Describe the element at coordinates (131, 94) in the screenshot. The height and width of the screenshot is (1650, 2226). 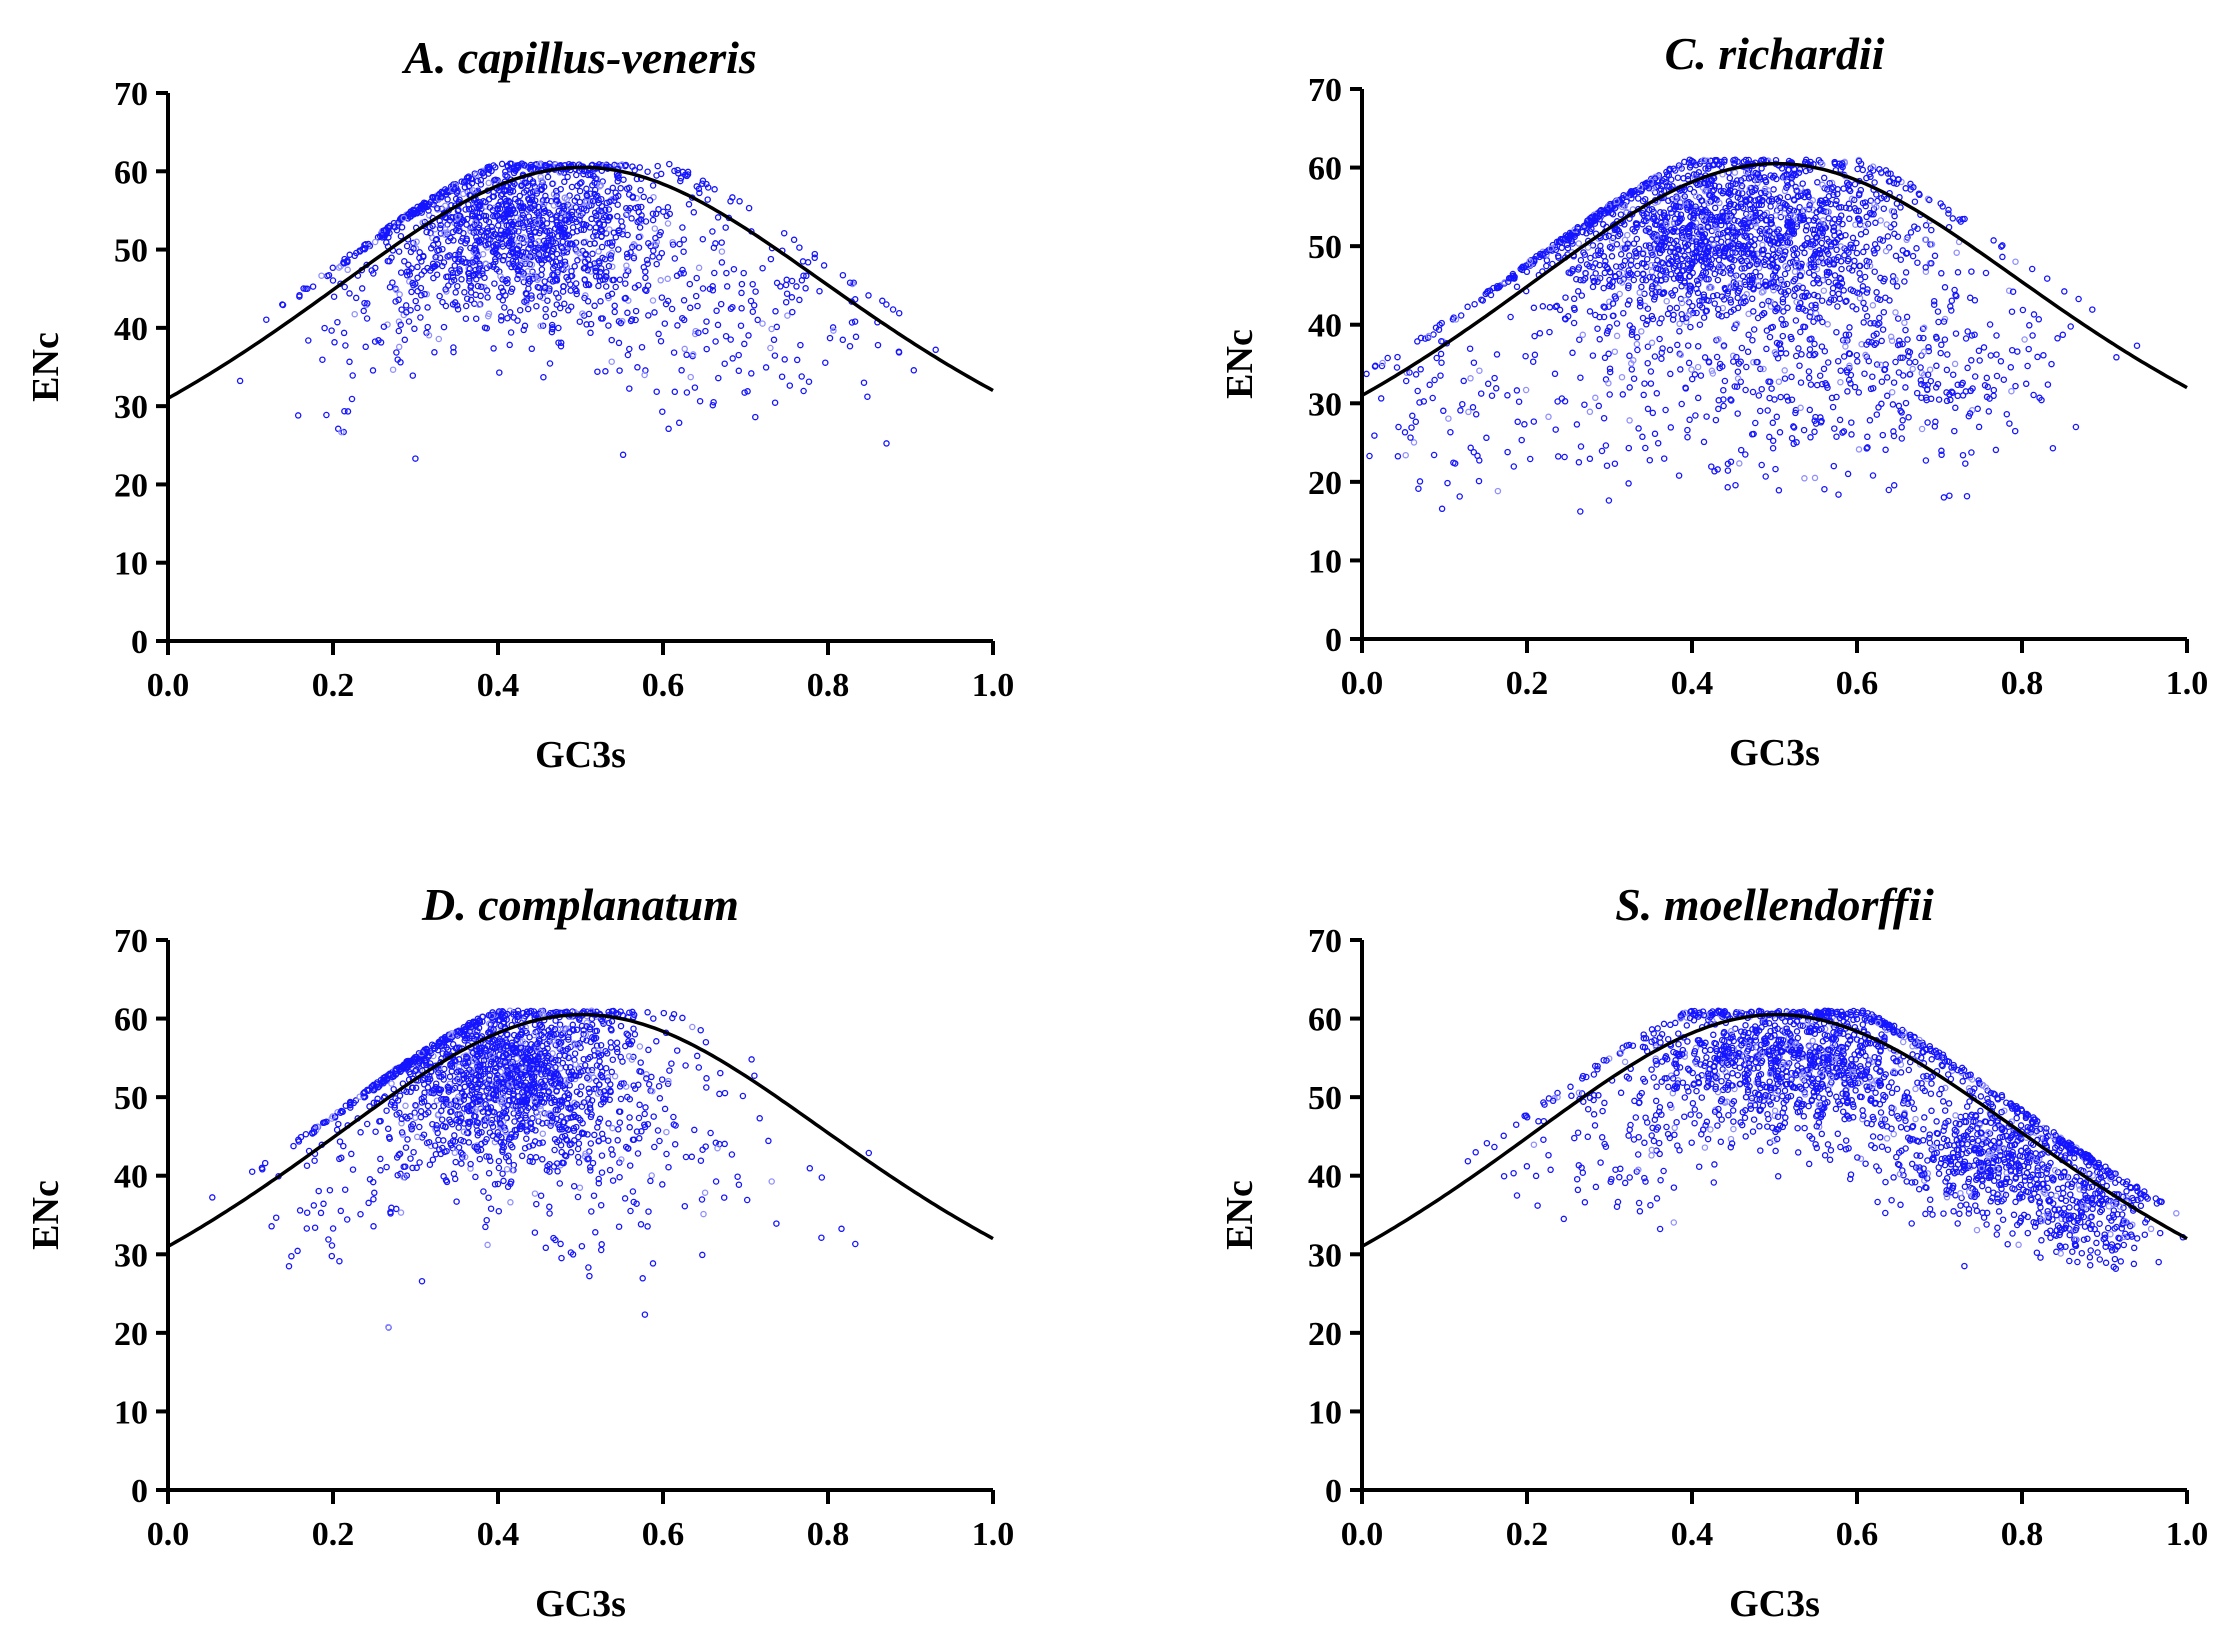
I see `y-tick-label: 70` at that location.